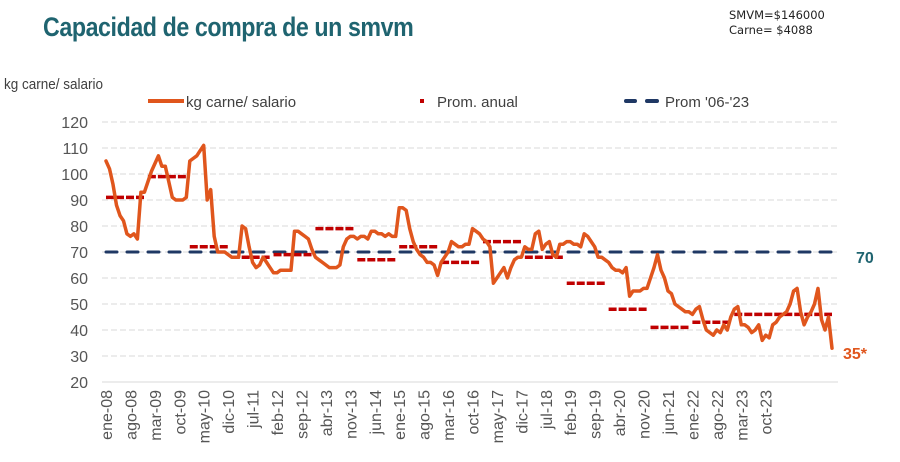 Image resolution: width=900 pixels, height=462 pixels. What do you see at coordinates (75, 149) in the screenshot?
I see `y-tick-label: 110` at bounding box center [75, 149].